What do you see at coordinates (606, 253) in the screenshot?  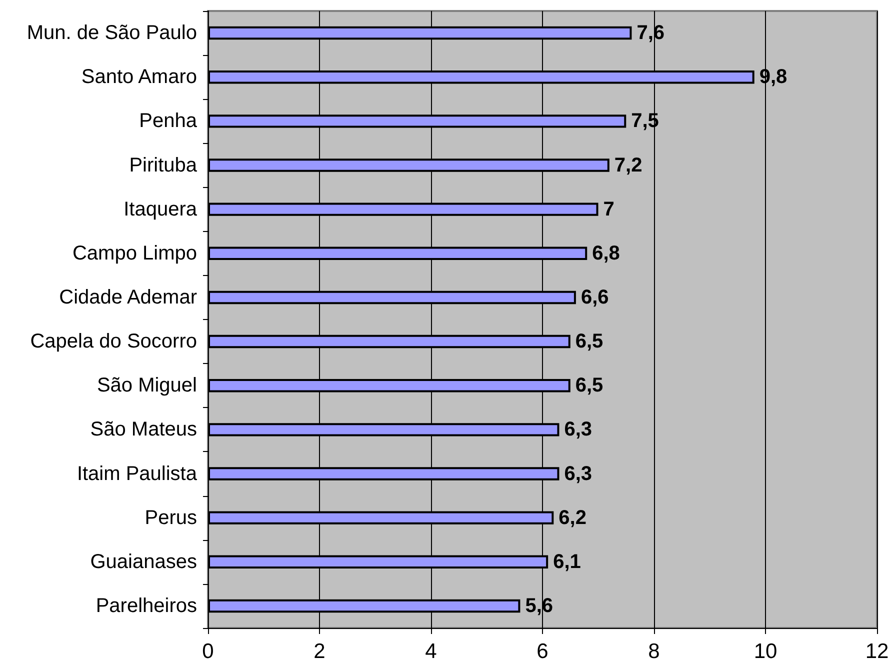 I see `data-label: 6,8` at bounding box center [606, 253].